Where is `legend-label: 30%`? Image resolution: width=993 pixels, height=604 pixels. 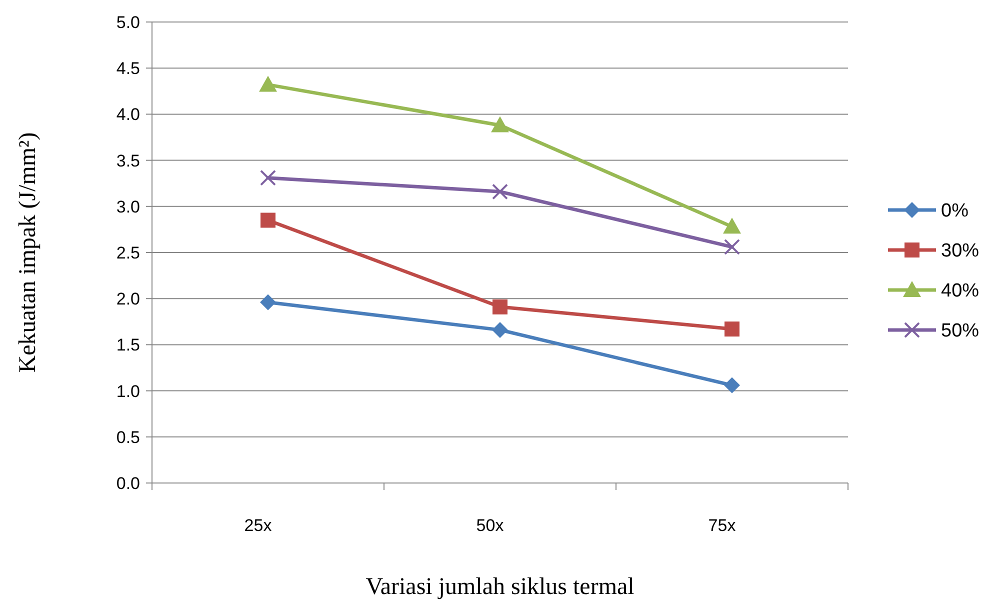 legend-label: 30% is located at coordinates (960, 251).